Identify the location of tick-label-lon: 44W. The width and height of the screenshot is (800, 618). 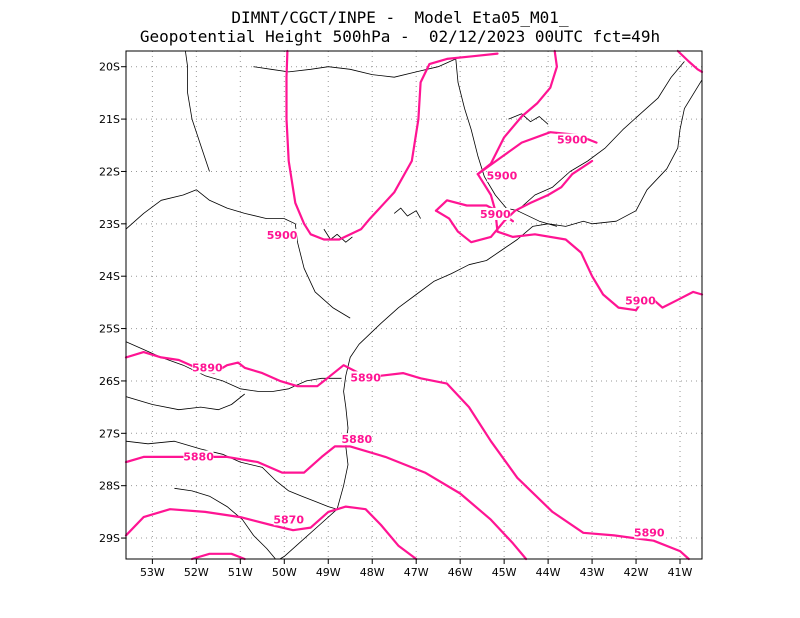
(548, 572).